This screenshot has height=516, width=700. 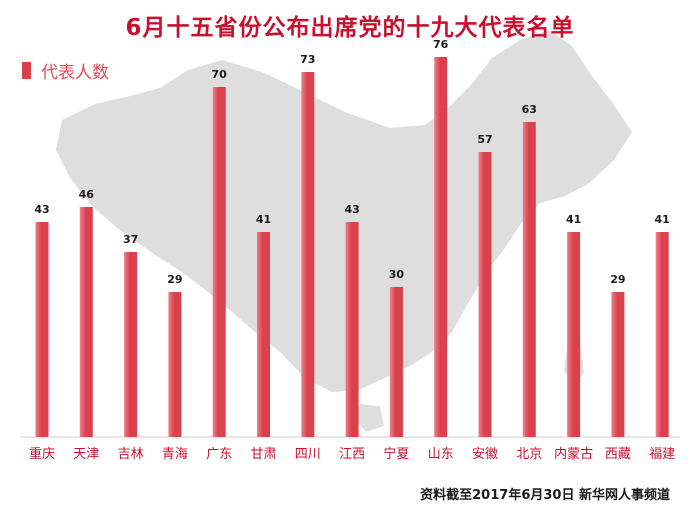 I want to click on category-label-8: 宁夏, so click(x=396, y=454).